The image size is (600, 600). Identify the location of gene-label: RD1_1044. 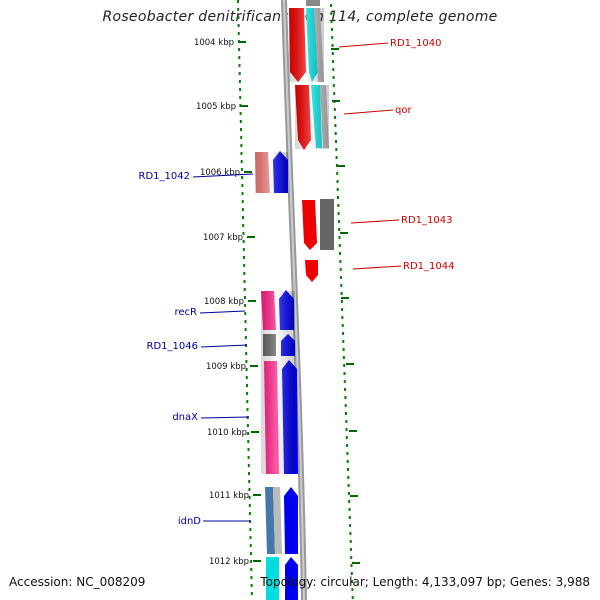
(428, 266).